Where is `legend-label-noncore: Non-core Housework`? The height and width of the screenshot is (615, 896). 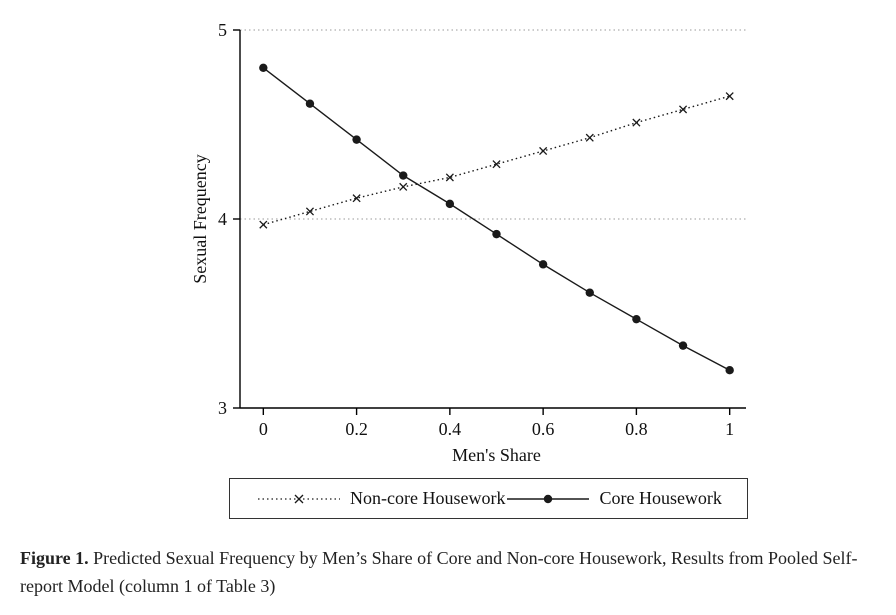
legend-label-noncore: Non-core Housework is located at coordinates (428, 498).